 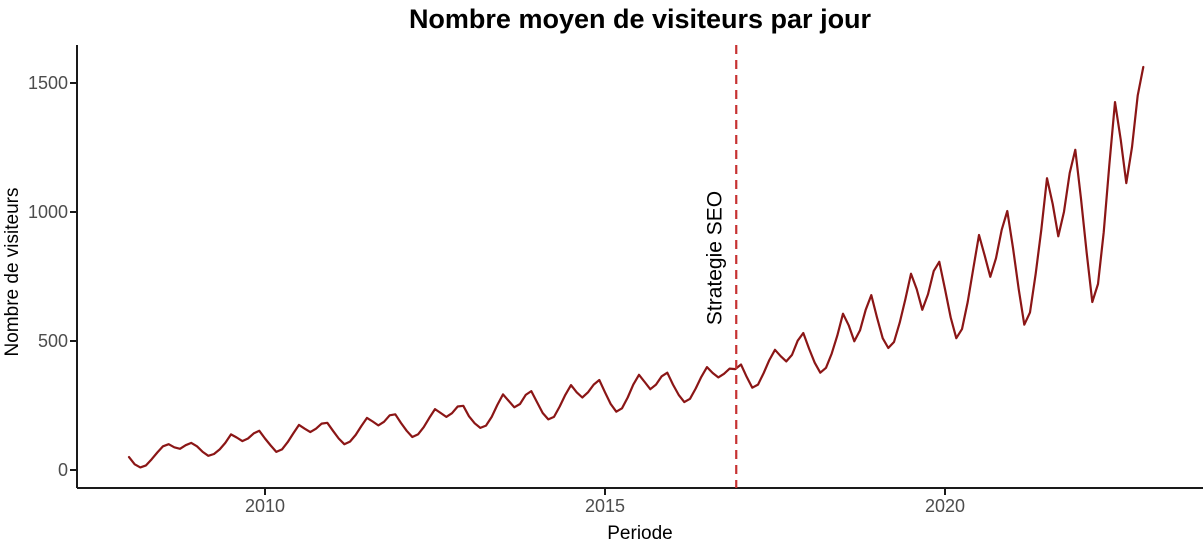 What do you see at coordinates (265, 506) in the screenshot?
I see `x-tick-label: 2010` at bounding box center [265, 506].